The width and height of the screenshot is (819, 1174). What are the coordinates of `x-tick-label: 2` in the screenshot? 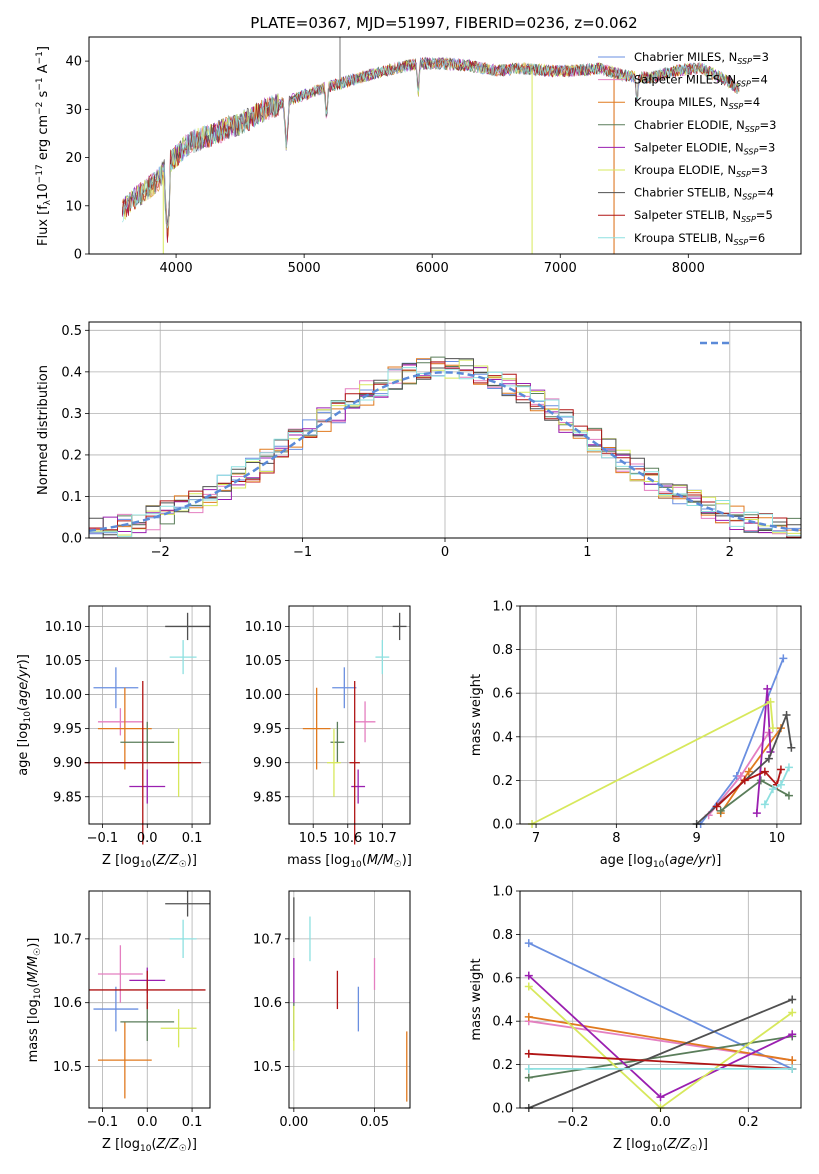 It's located at (730, 552).